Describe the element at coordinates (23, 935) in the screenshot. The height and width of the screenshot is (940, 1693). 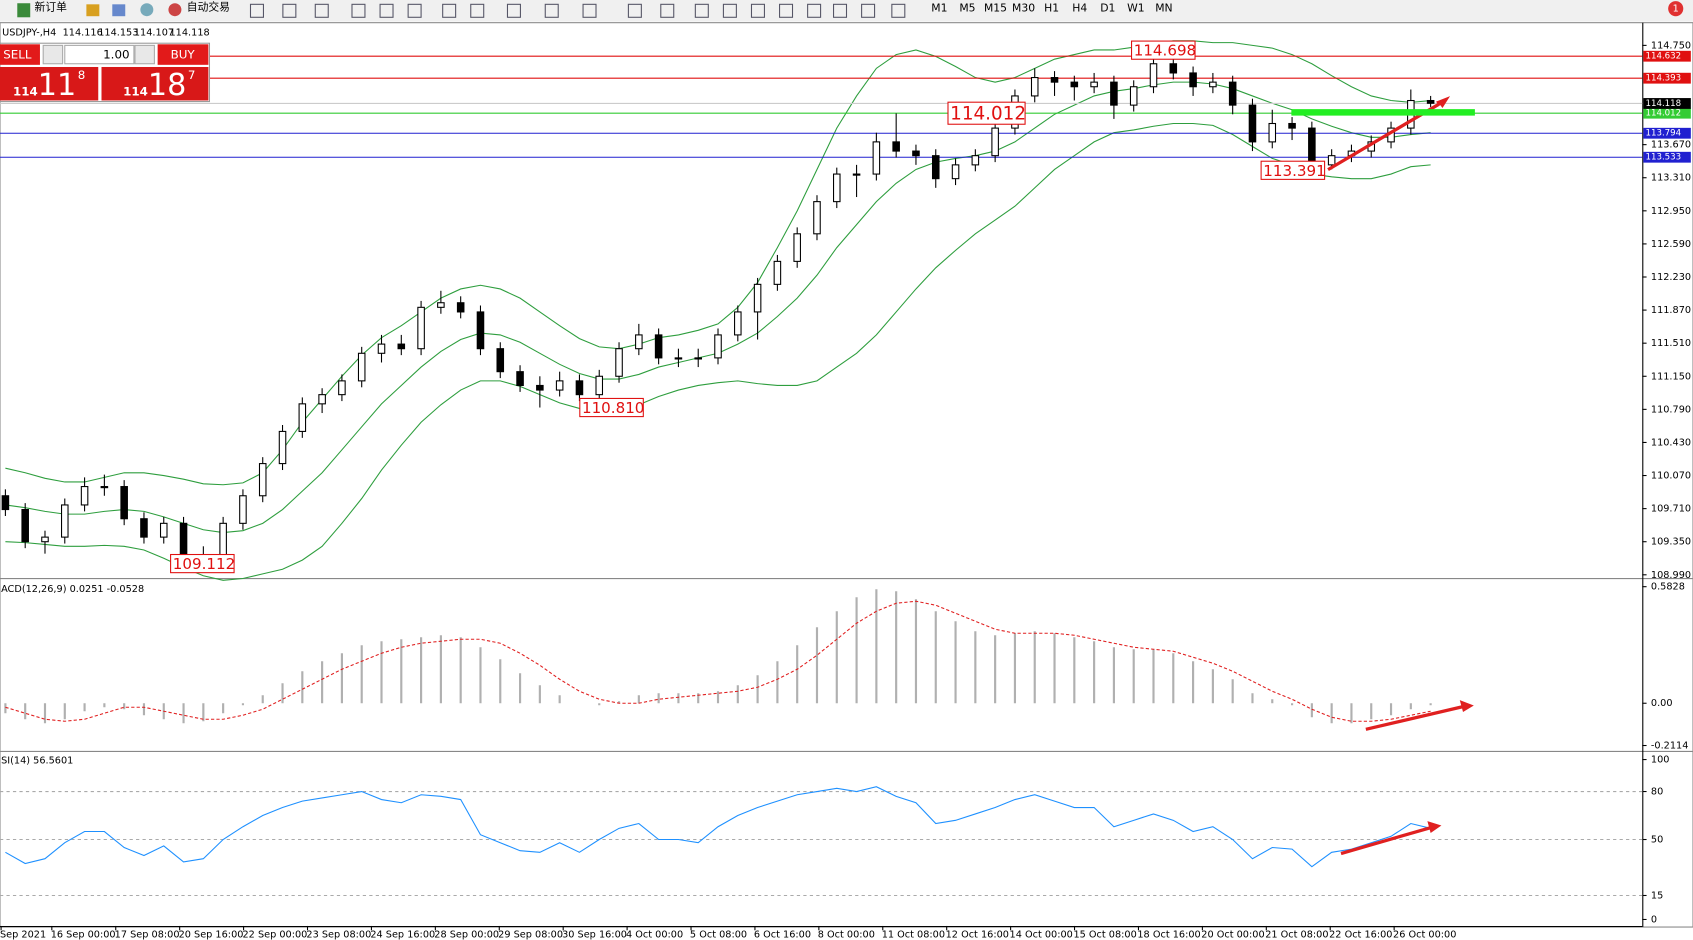
I see `time-label: Sep 2021` at that location.